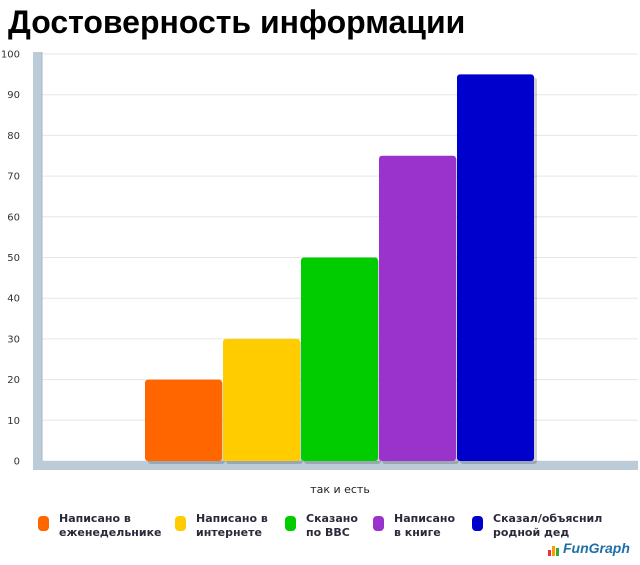 The height and width of the screenshot is (565, 640). I want to click on x-axis-floor, so click(335, 465).